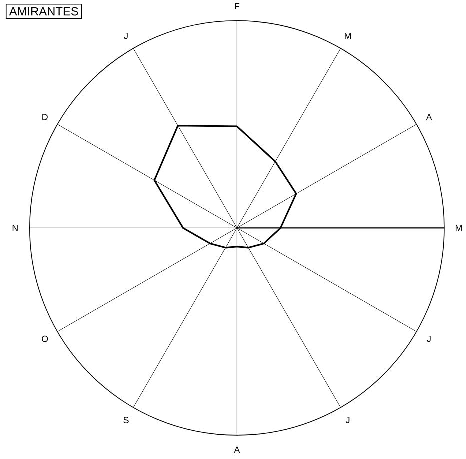 The width and height of the screenshot is (466, 459). What do you see at coordinates (45, 117) in the screenshot?
I see `spoke-label: D` at bounding box center [45, 117].